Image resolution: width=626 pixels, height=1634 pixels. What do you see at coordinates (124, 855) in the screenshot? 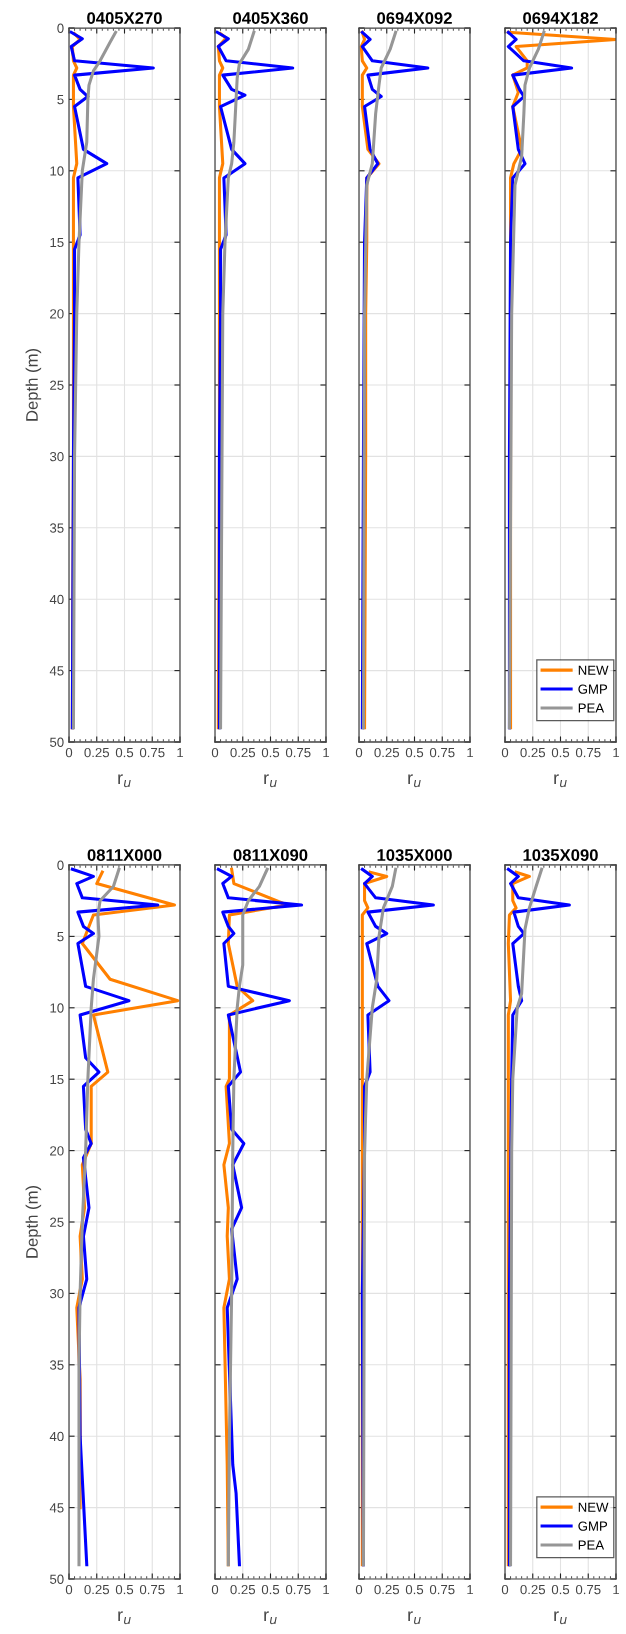
I see `chart-title: 0811X000` at bounding box center [124, 855].